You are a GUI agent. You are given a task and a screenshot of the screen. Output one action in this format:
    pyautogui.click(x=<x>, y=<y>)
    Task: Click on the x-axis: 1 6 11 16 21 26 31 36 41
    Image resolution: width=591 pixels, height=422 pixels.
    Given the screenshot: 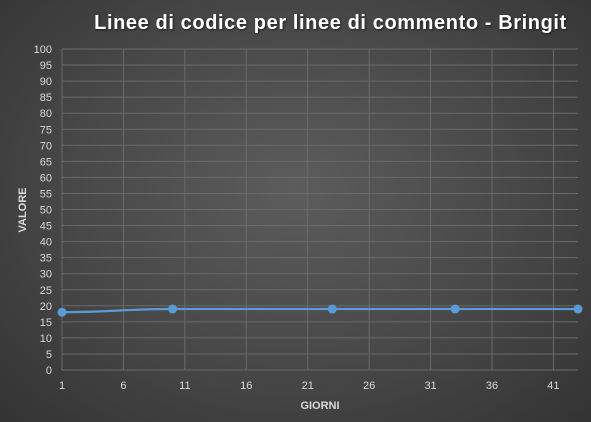 What is the action you would take?
    pyautogui.click(x=309, y=386)
    